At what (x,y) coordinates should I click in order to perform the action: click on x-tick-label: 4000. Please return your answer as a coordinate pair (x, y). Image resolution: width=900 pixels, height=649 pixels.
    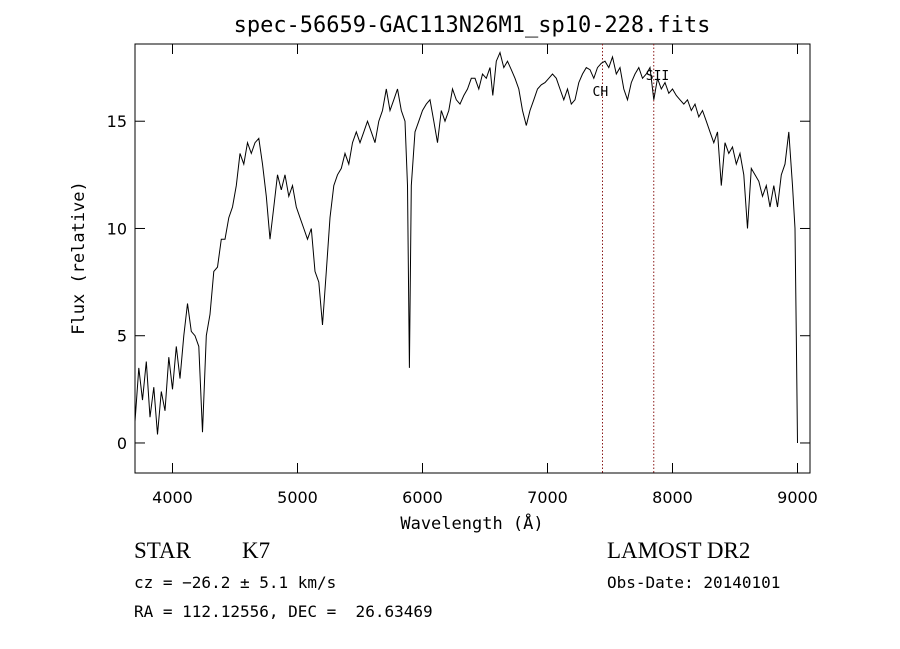
    Looking at the image, I should click on (172, 497).